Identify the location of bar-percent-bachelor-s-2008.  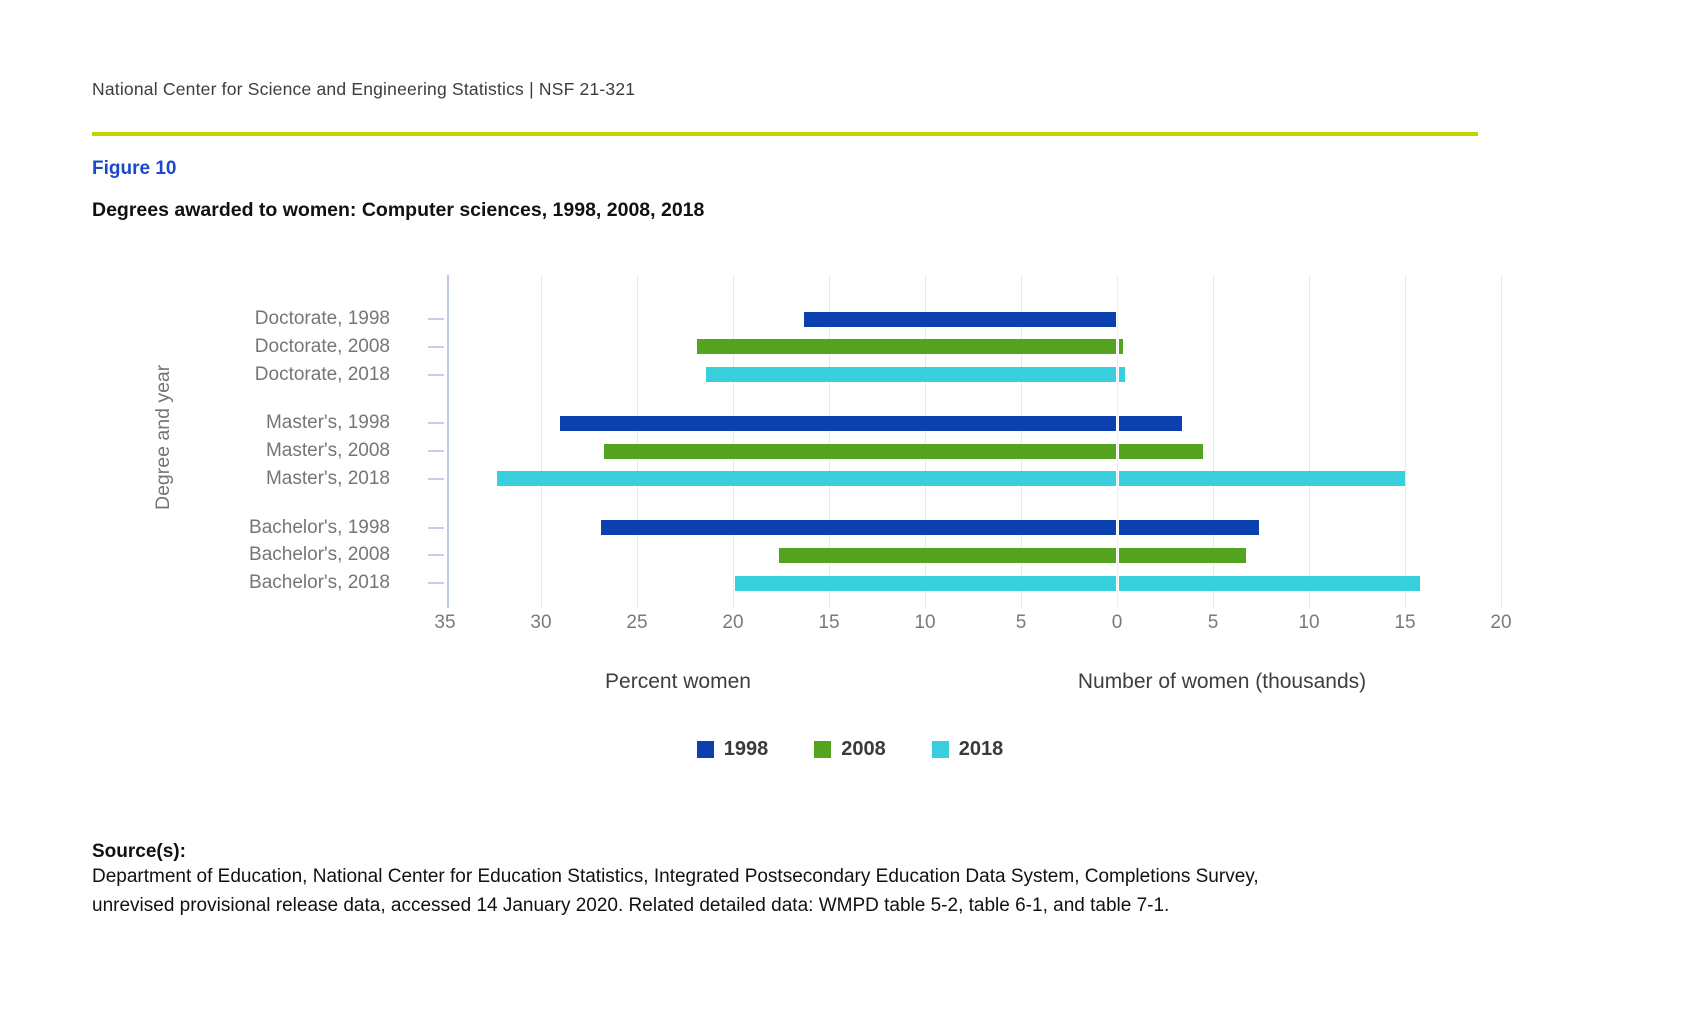
(947, 555).